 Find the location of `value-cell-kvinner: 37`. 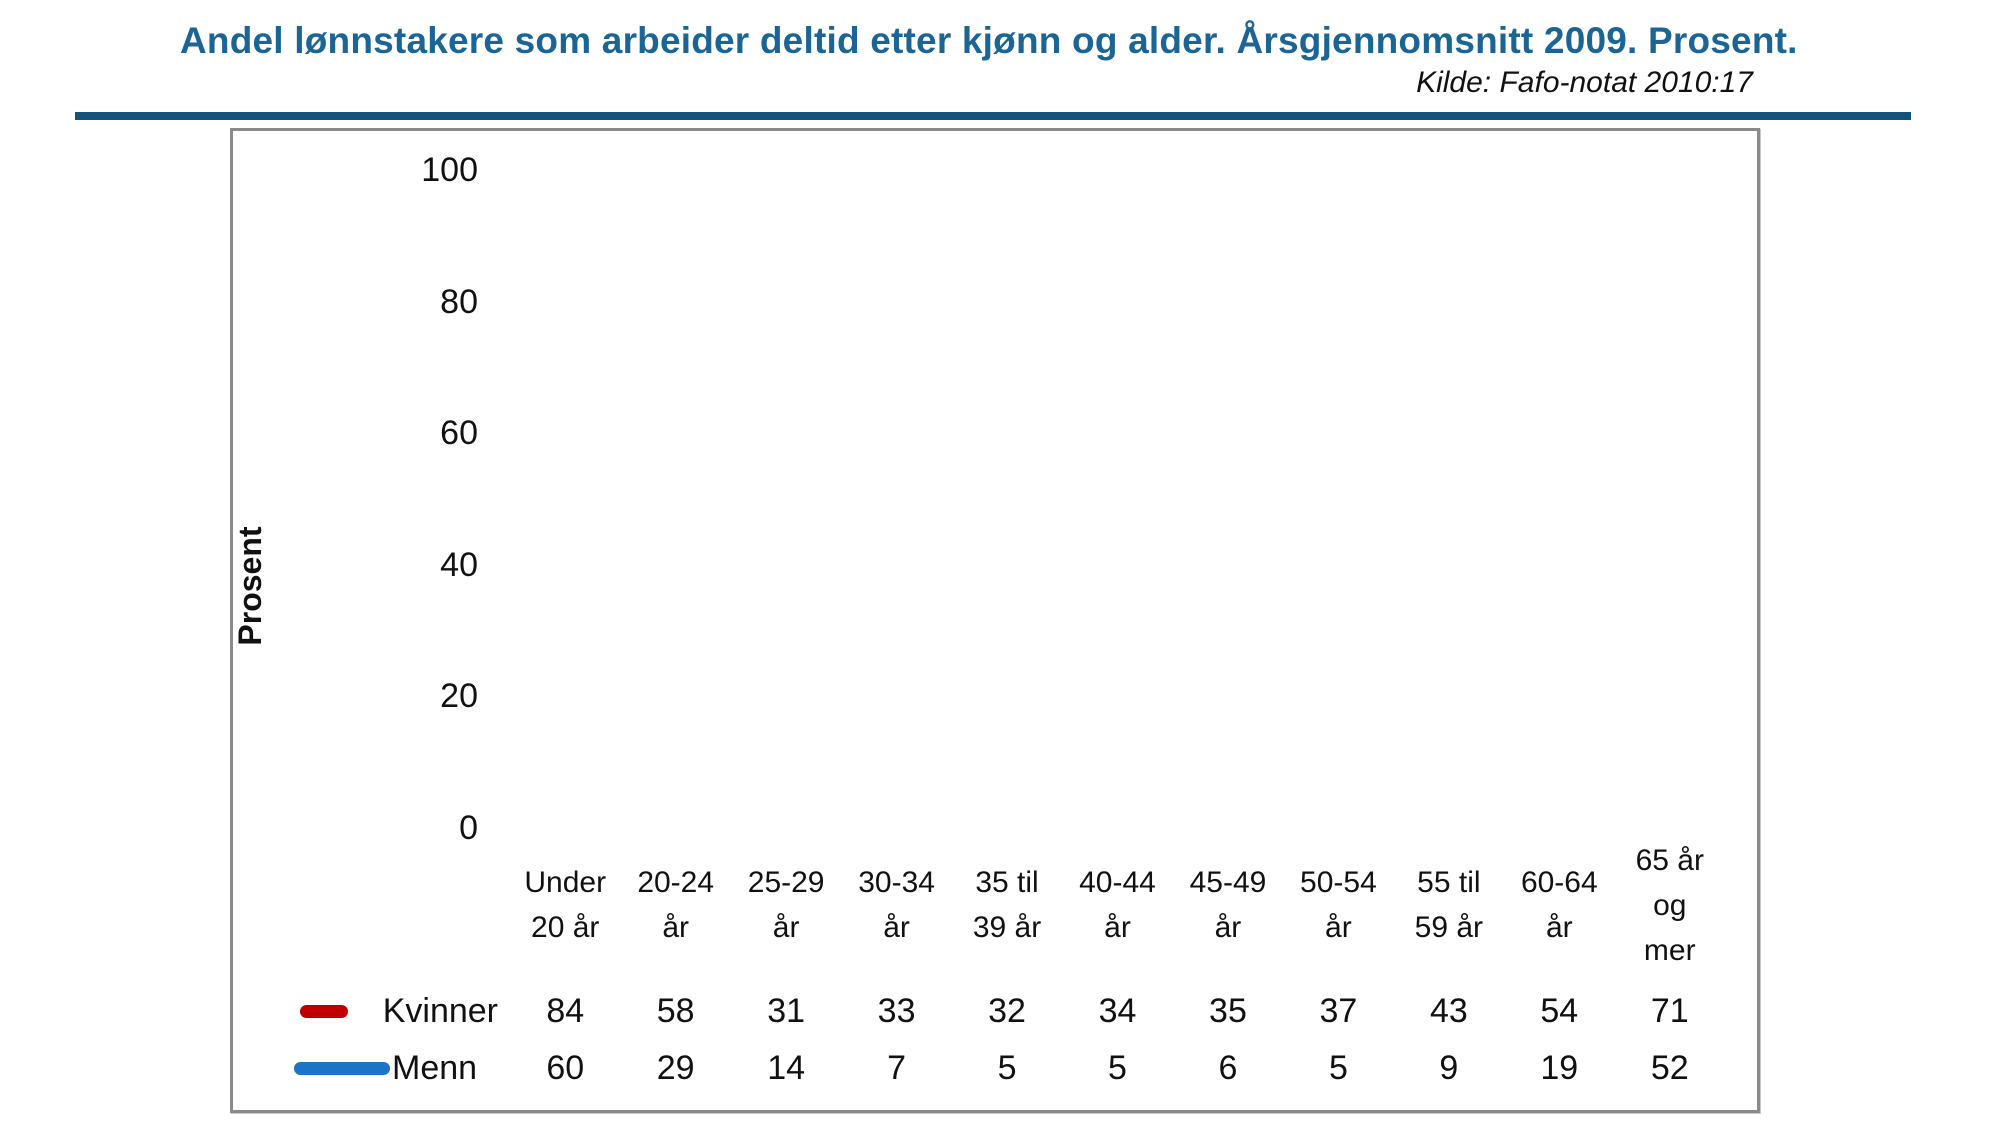

value-cell-kvinner: 37 is located at coordinates (1338, 1010).